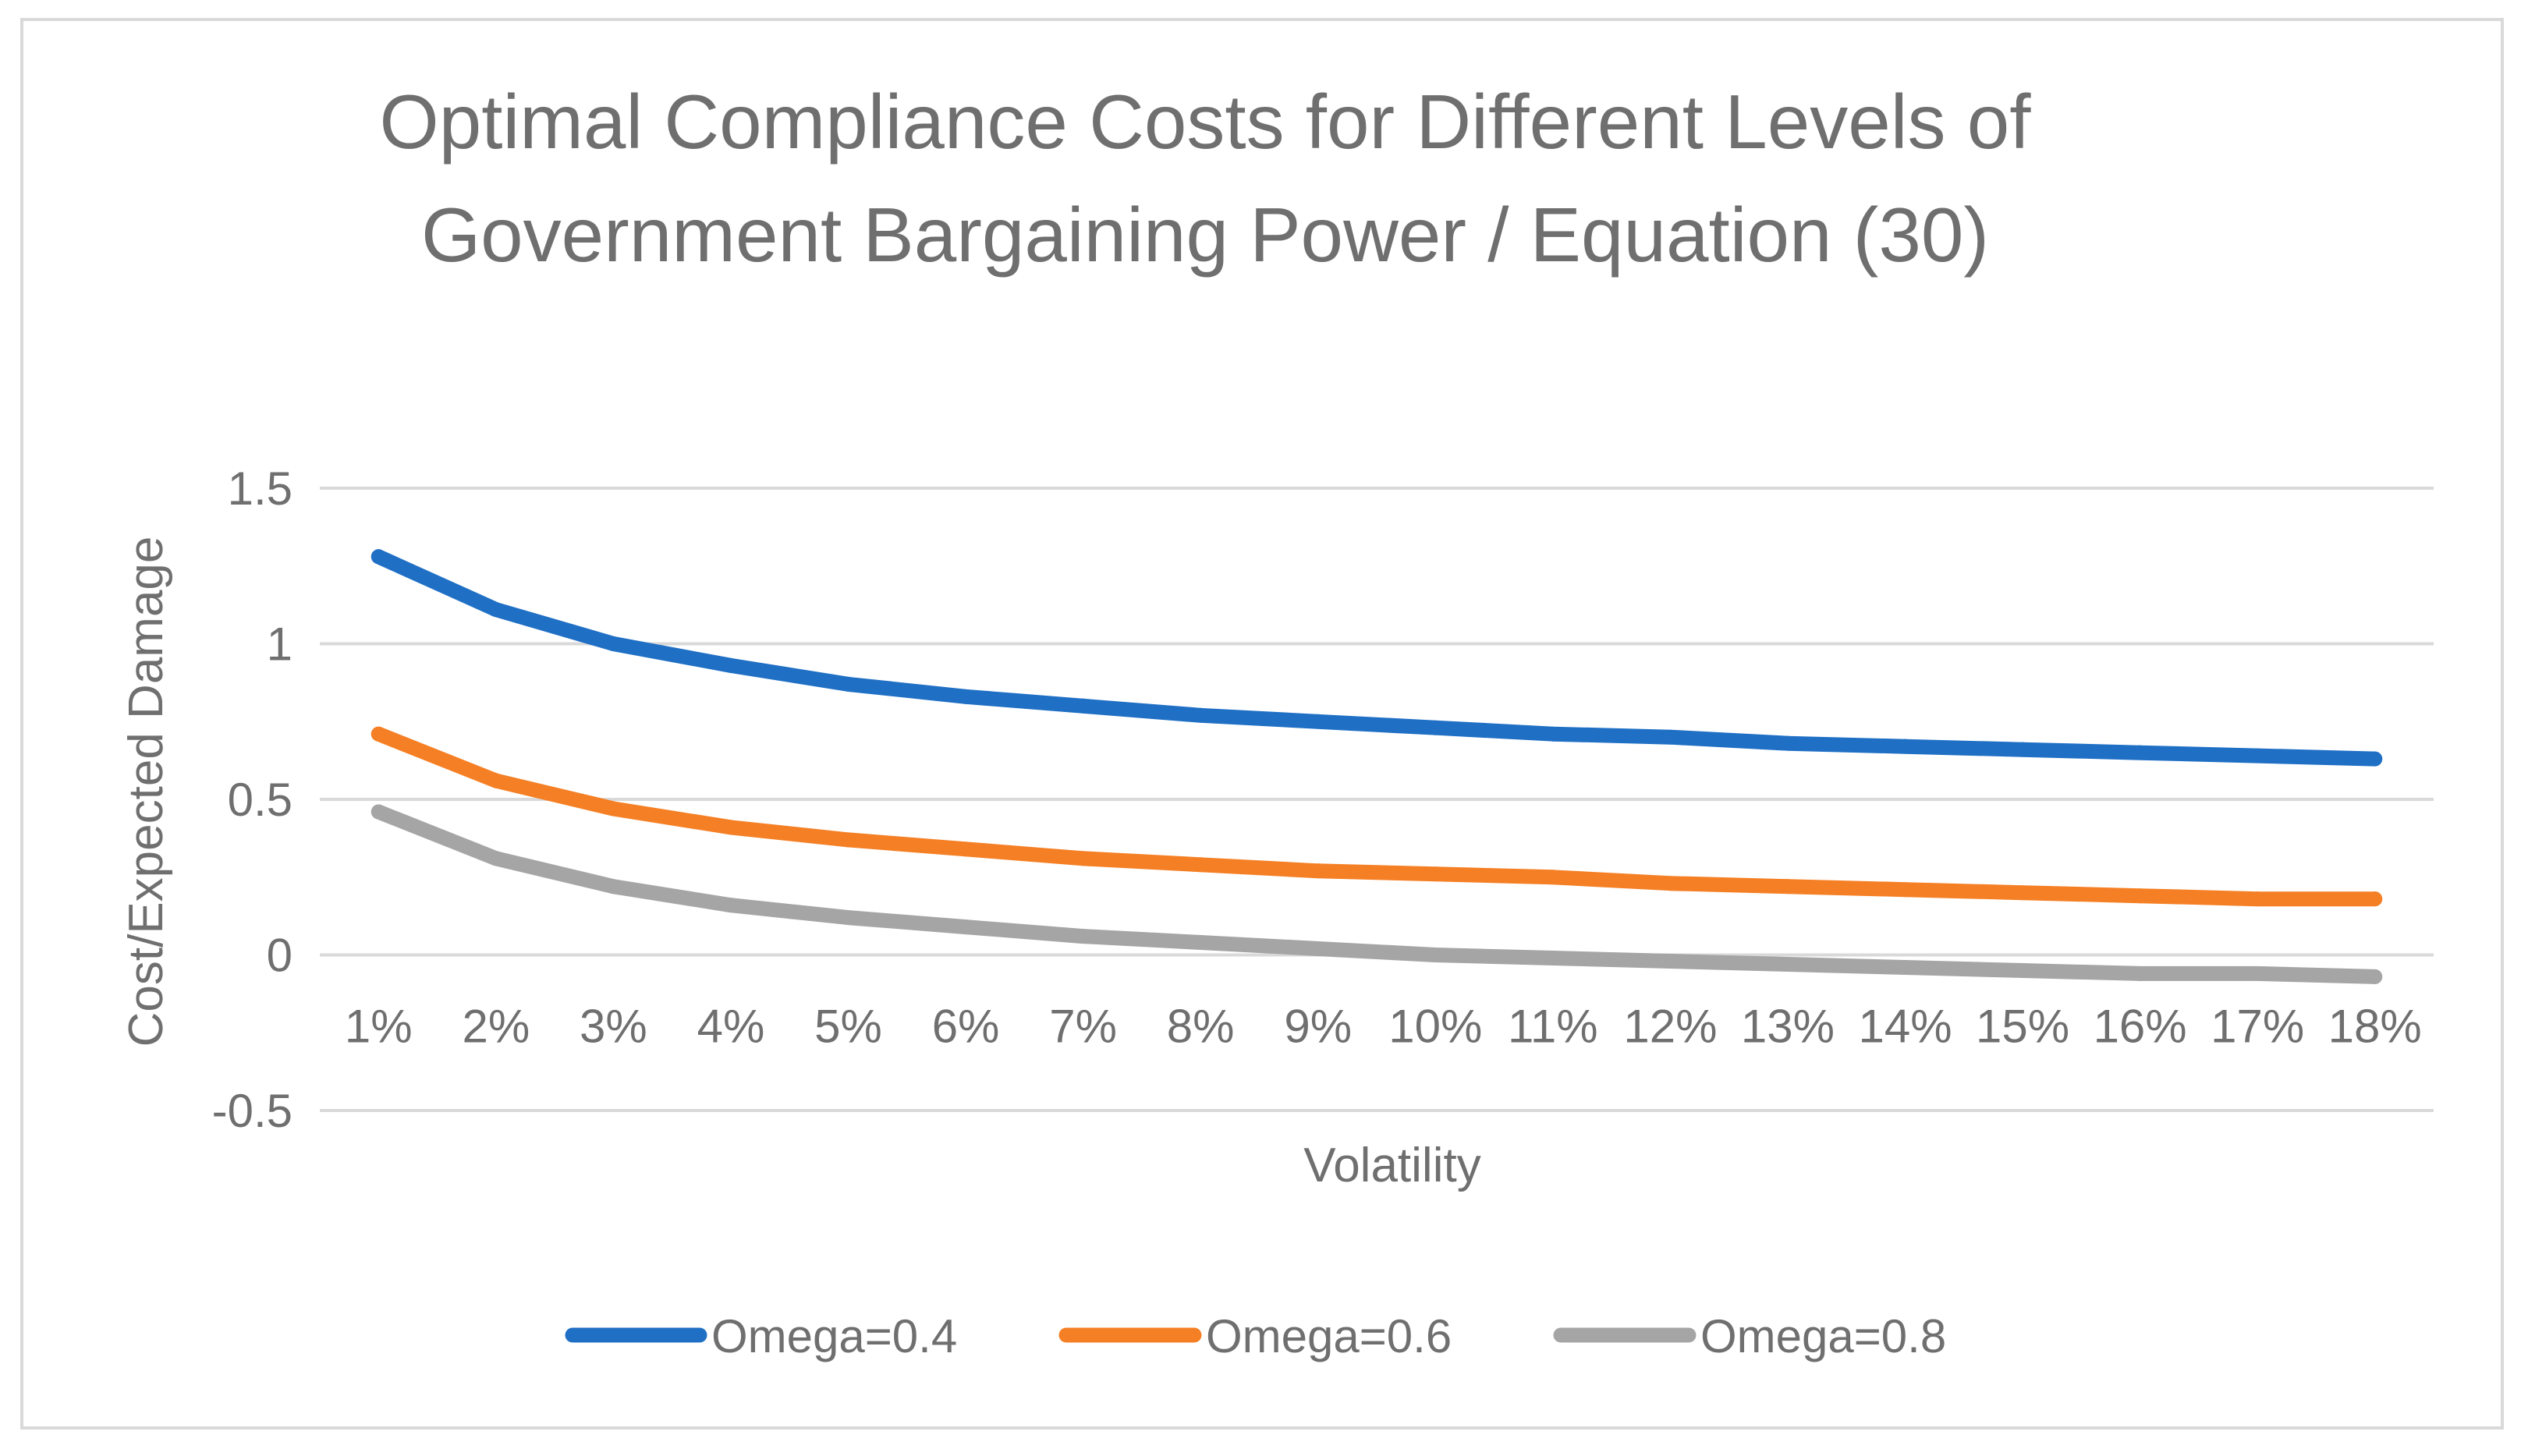 This screenshot has height=1456, width=2528. I want to click on x-tick-label: 1%, so click(379, 1027).